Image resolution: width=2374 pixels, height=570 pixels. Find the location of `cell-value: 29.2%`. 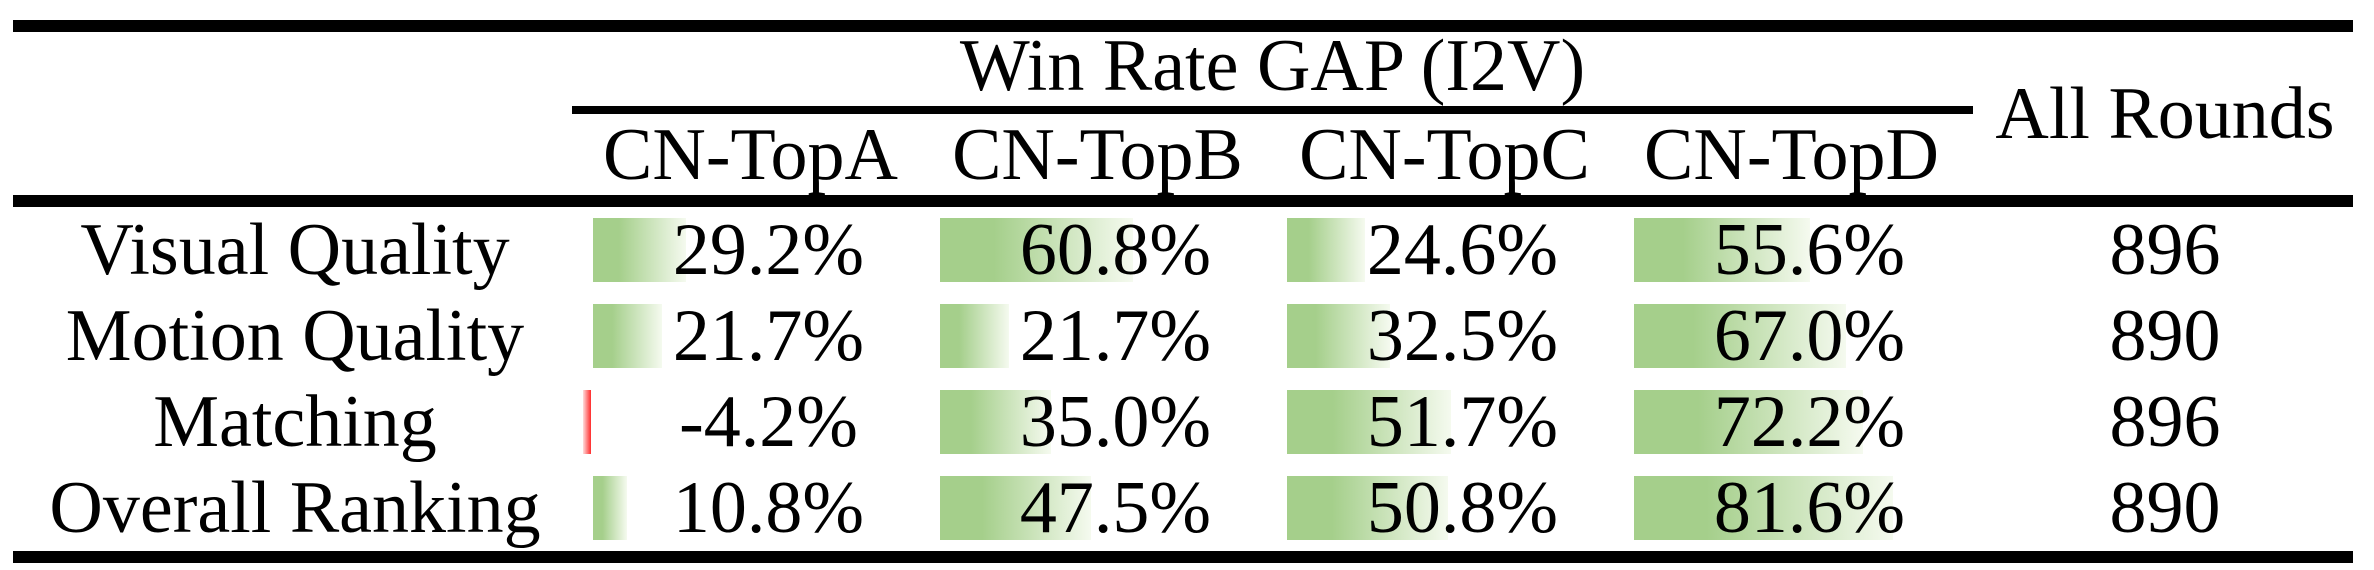

cell-value: 29.2% is located at coordinates (768, 250).